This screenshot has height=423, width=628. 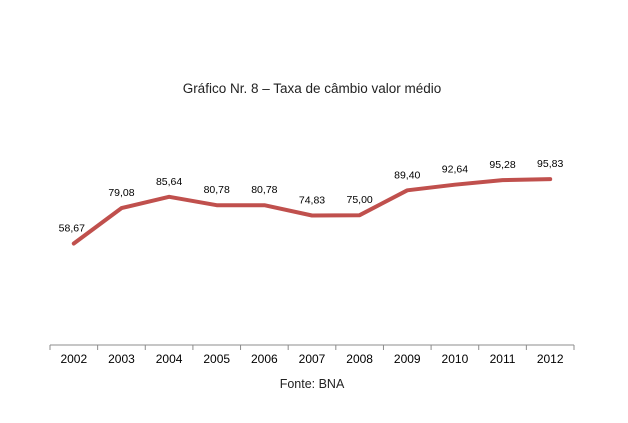 What do you see at coordinates (455, 359) in the screenshot?
I see `x-tick-label: 2010` at bounding box center [455, 359].